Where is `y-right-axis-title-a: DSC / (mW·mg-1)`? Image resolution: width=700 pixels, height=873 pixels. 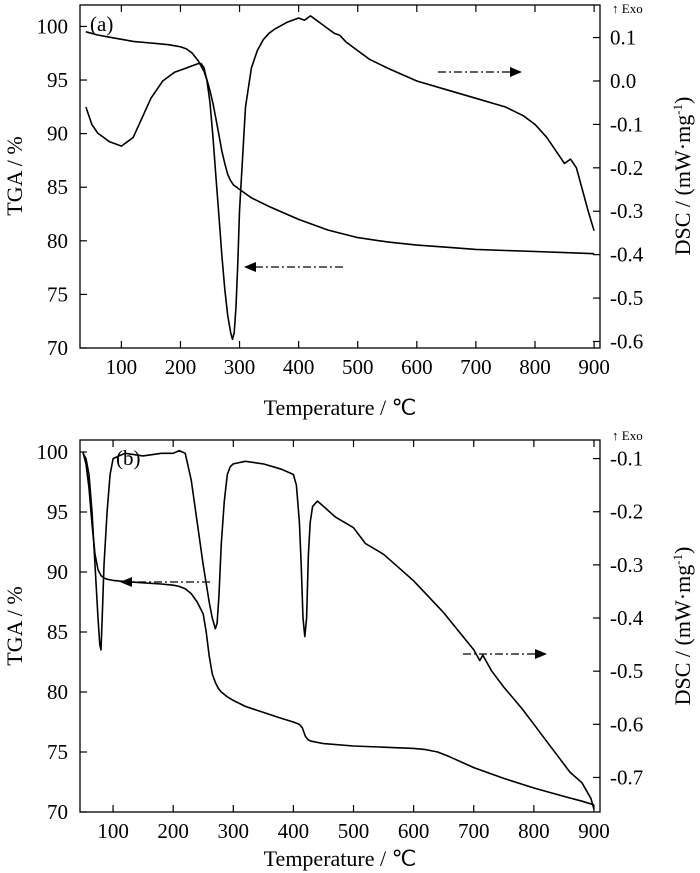
y-right-axis-title-a: DSC / (mW·mg-1) is located at coordinates (682, 176).